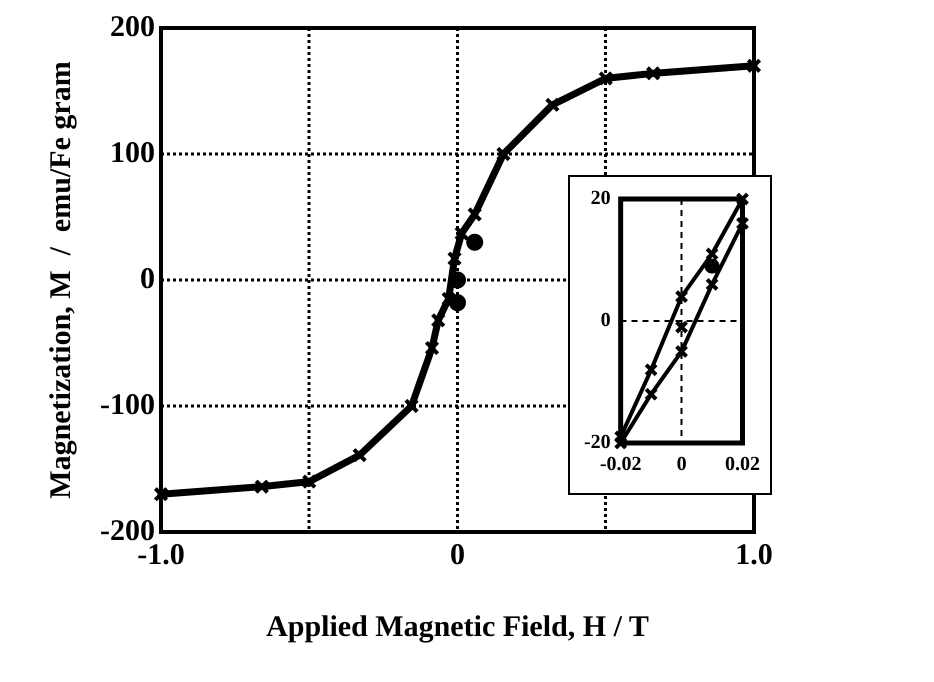 The width and height of the screenshot is (934, 682). I want to click on y-tick-label: 20, so click(600, 198).